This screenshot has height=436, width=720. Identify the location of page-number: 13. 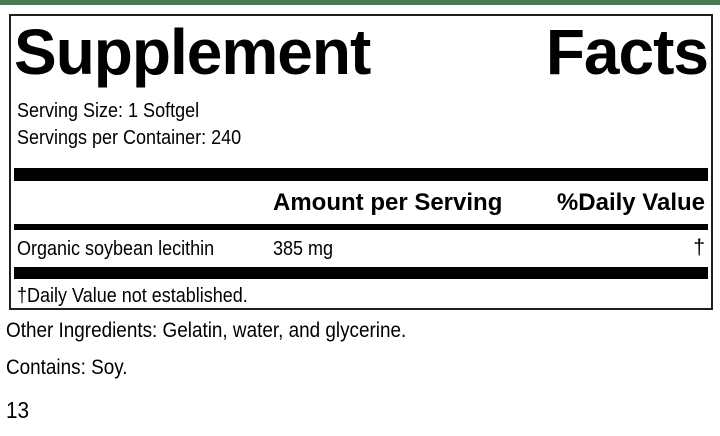
(19, 410).